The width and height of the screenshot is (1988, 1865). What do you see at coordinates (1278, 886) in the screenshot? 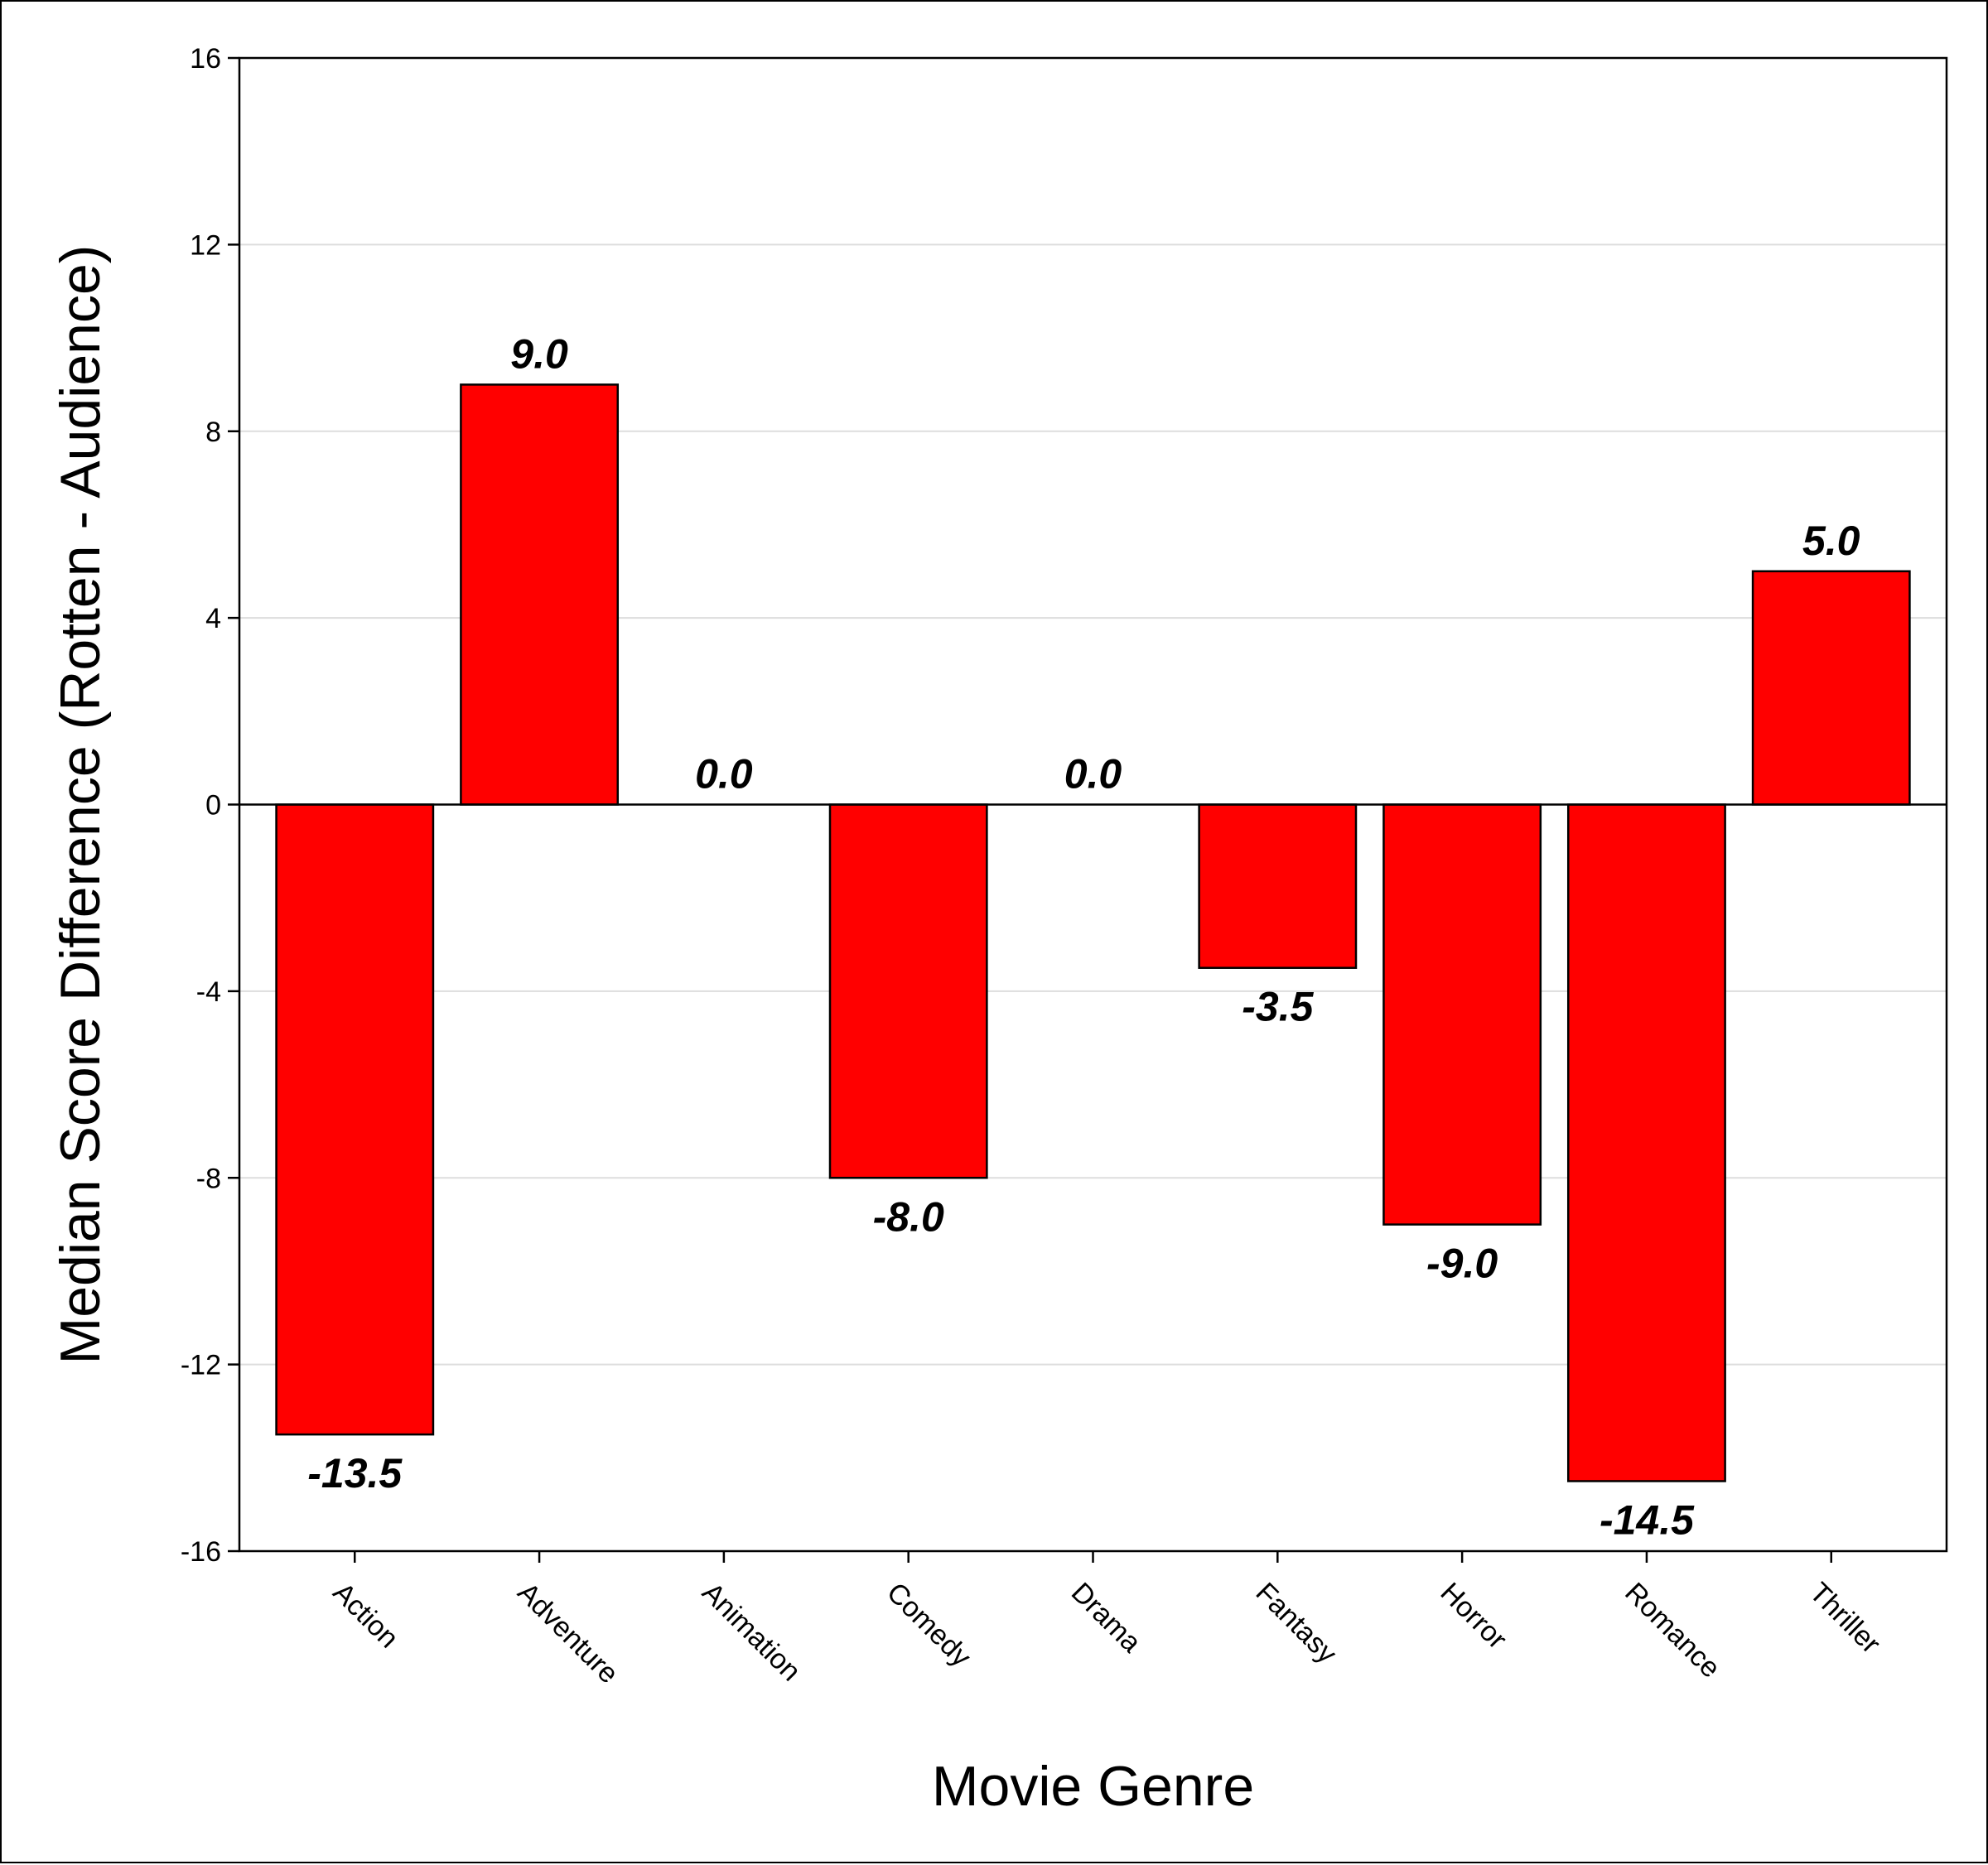
I see `bar-fantasy` at bounding box center [1278, 886].